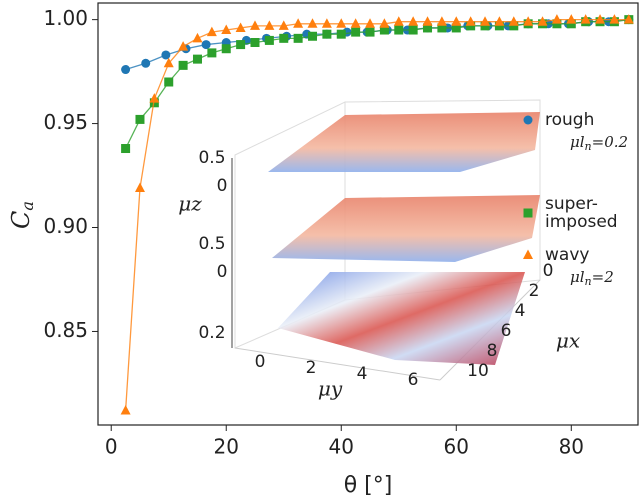  Describe the element at coordinates (581, 213) in the screenshot. I see `legend-label: super-imposed` at that location.